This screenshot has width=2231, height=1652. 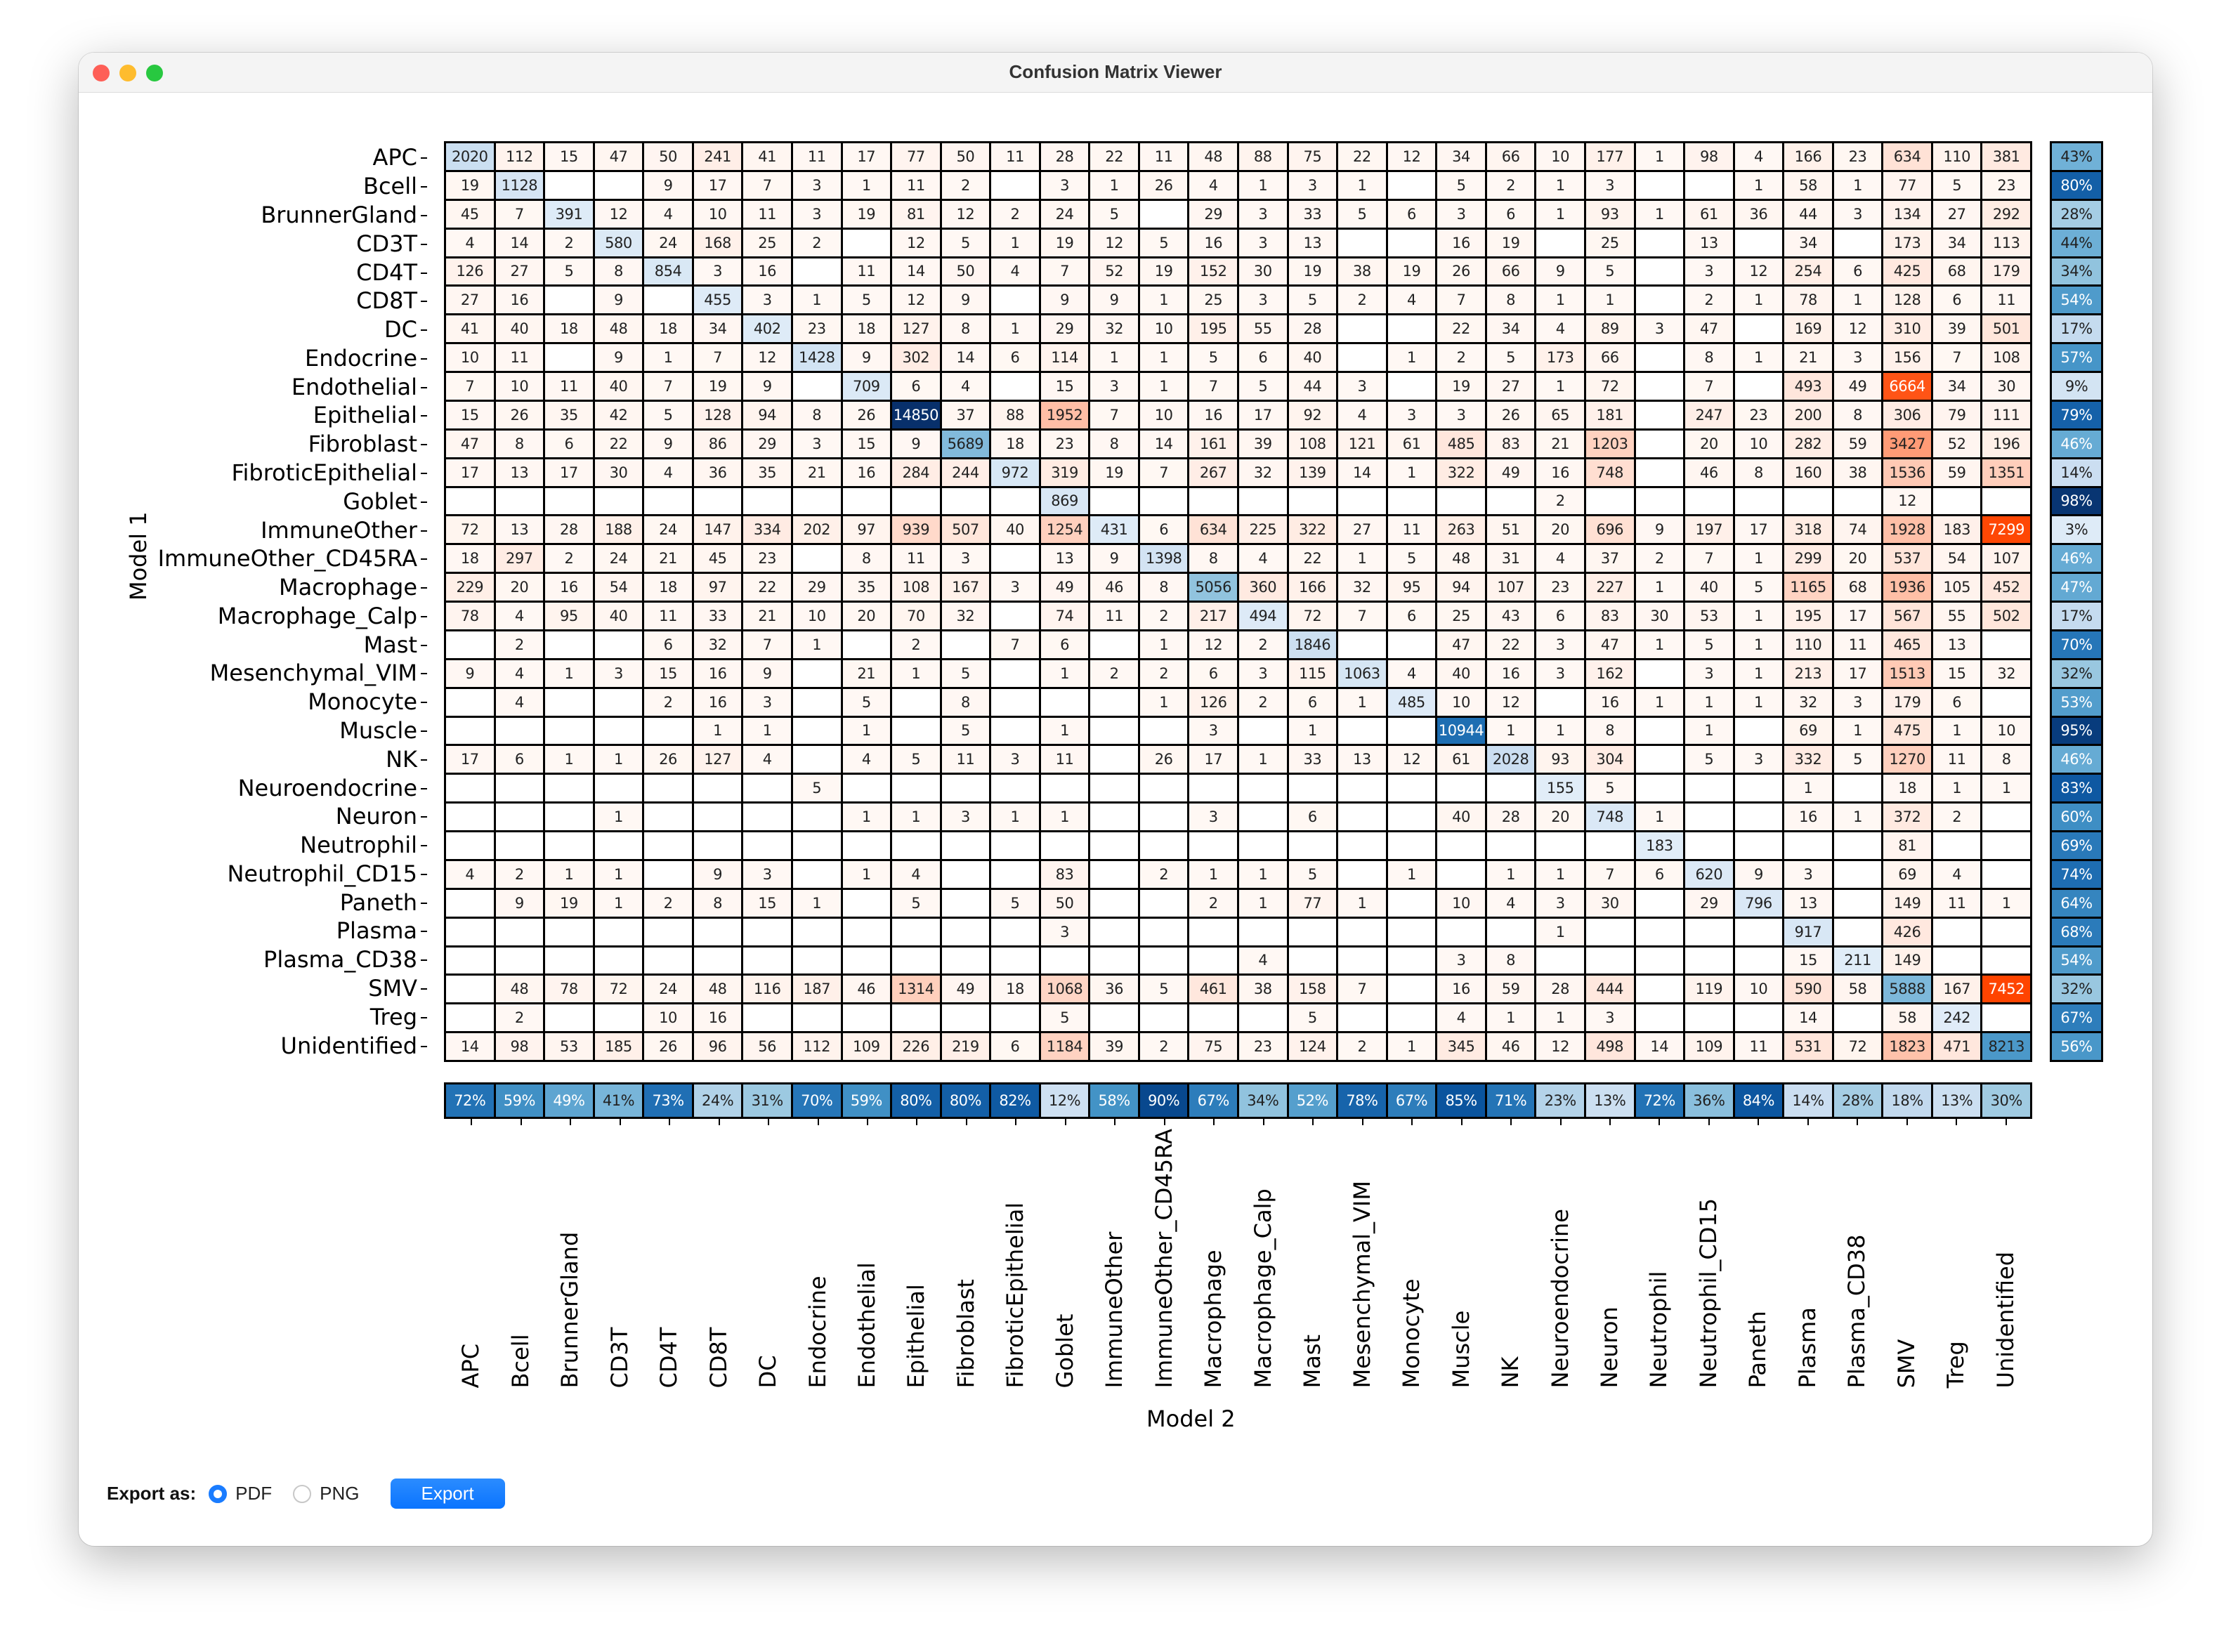 I want to click on matrix-cell: 7, so click(x=1709, y=558).